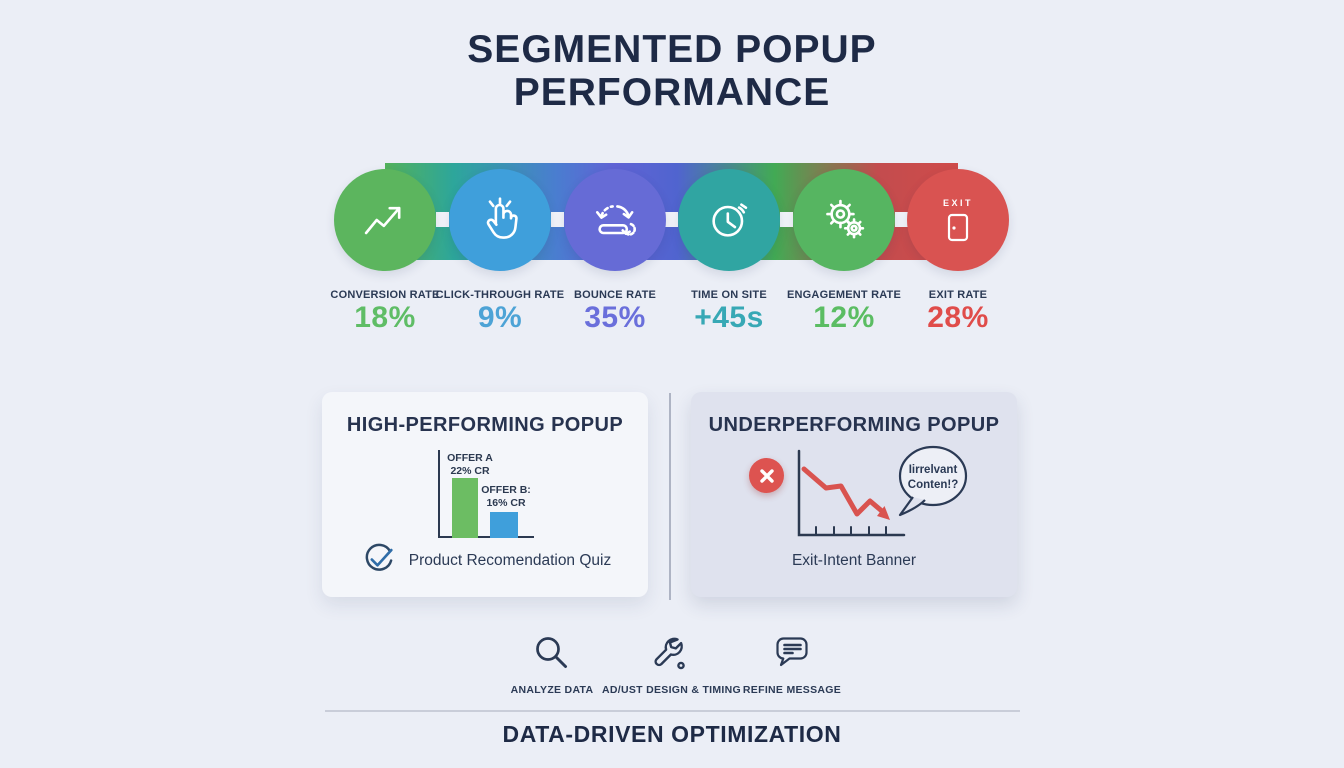 The width and height of the screenshot is (1344, 768). I want to click on metric-circle-conversion, so click(385, 220).